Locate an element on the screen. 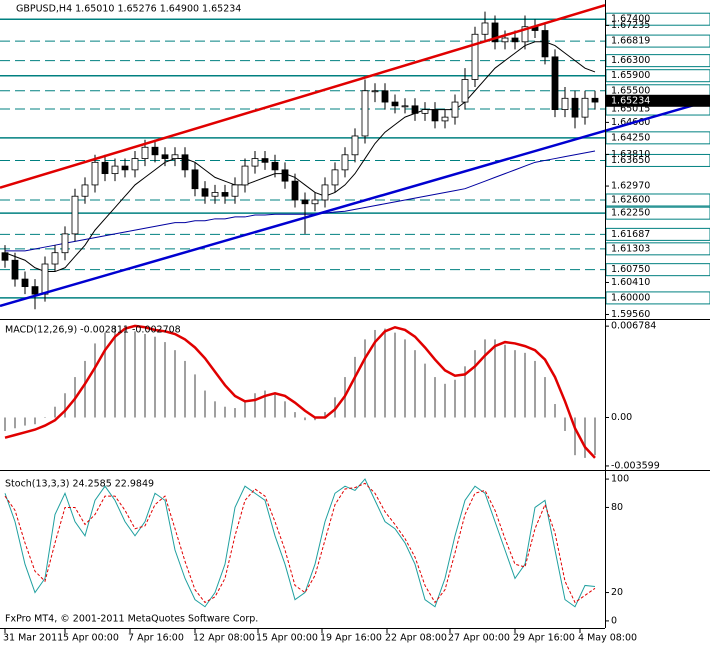 This screenshot has width=710, height=645. x-tick-label: 29 Apr 16:00 is located at coordinates (544, 638).